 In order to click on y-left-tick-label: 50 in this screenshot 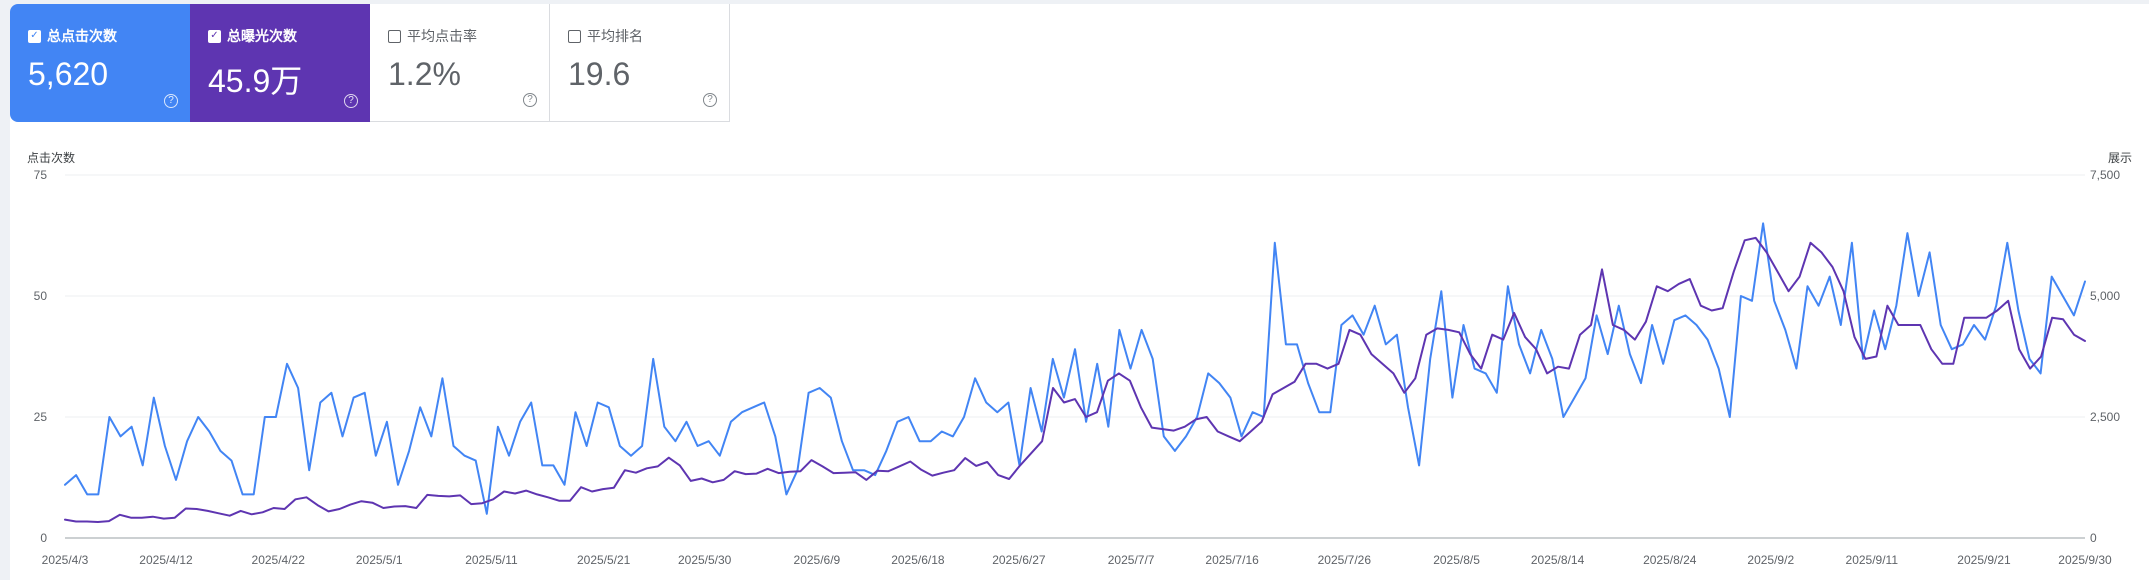, I will do `click(41, 296)`.